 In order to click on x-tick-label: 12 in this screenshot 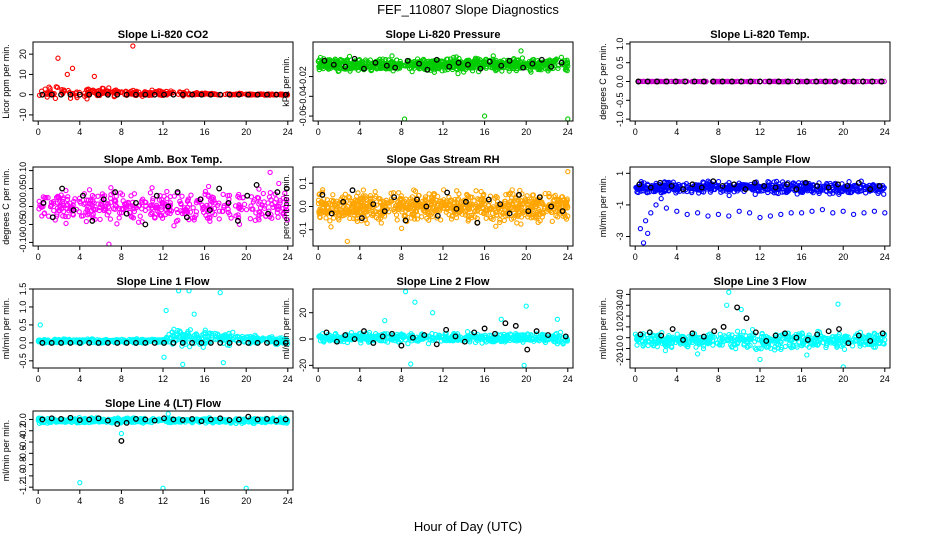, I will do `click(443, 379)`.